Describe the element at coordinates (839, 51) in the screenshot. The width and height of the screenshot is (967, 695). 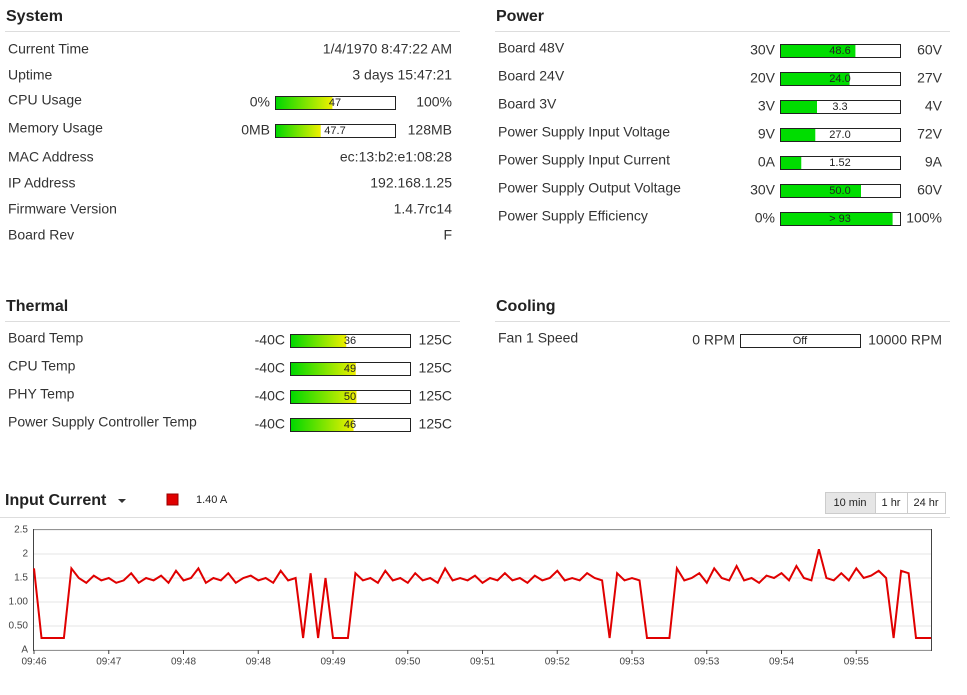
I see `gauge-value: 48.6` at that location.